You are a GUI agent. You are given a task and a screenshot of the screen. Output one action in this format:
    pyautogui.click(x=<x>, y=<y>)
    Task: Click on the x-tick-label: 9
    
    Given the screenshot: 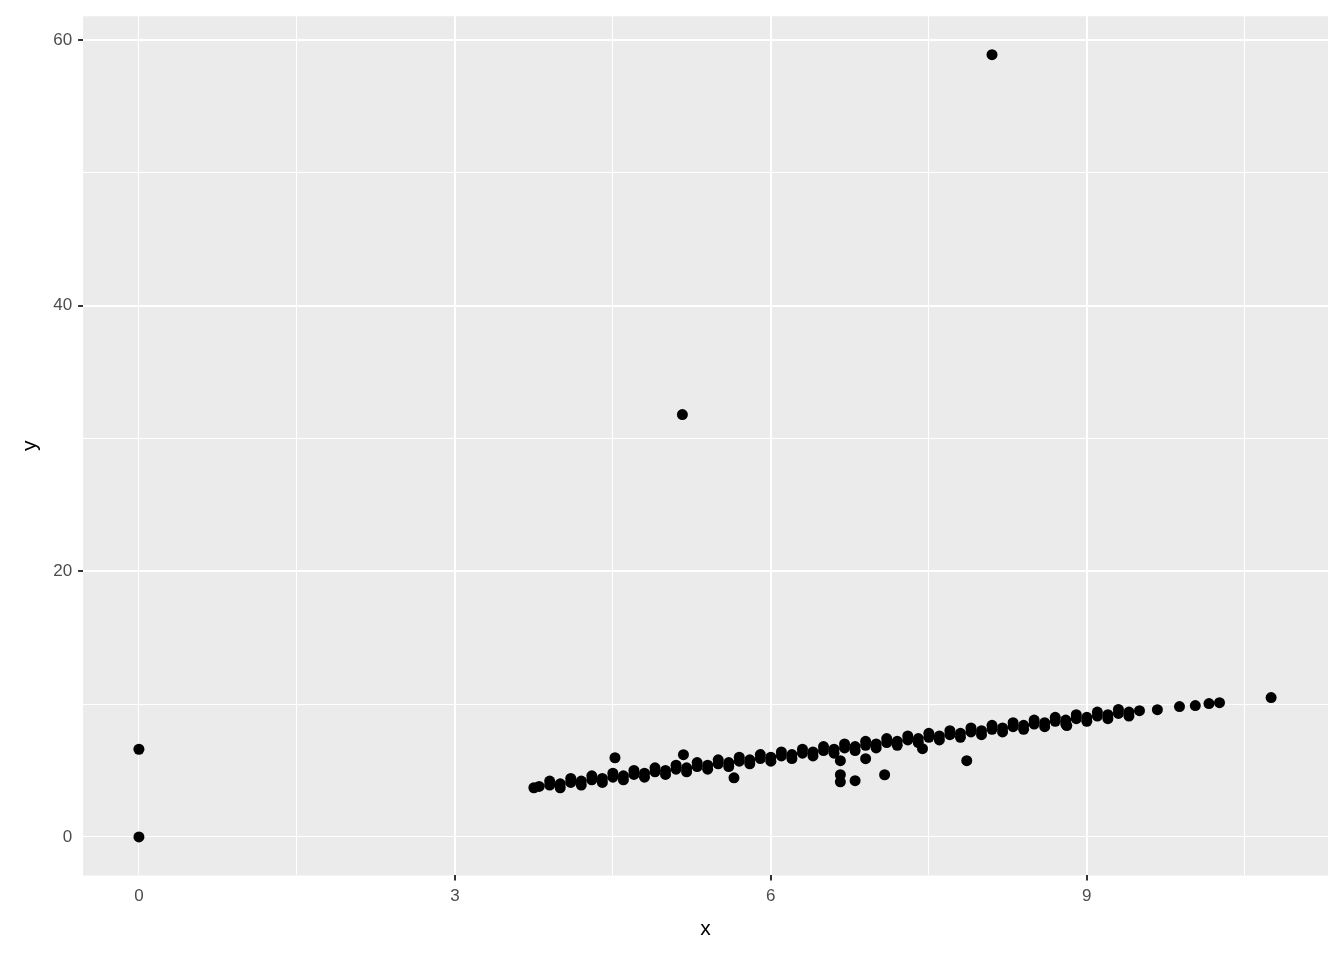 What is the action you would take?
    pyautogui.click(x=1087, y=896)
    